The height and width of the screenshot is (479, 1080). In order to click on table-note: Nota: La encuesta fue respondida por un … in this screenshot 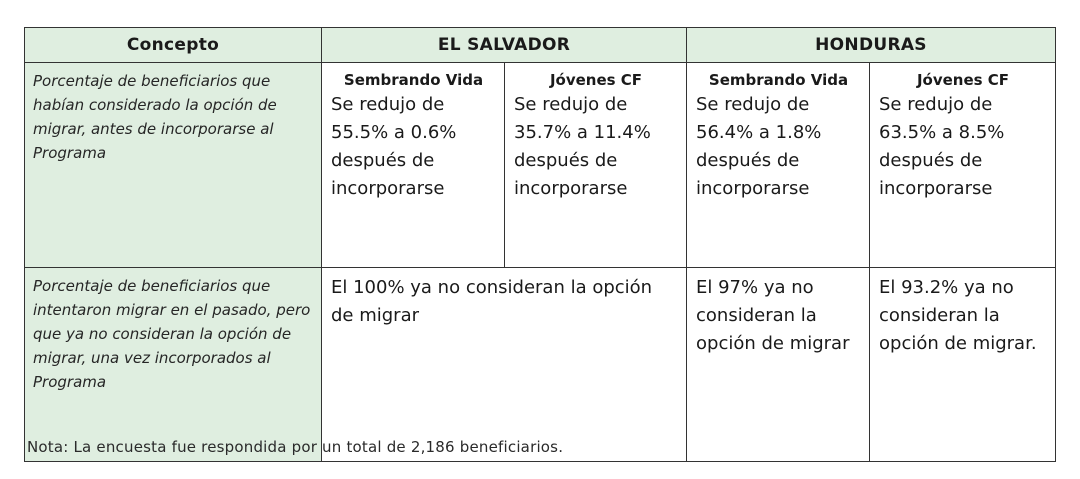, I will do `click(295, 447)`.